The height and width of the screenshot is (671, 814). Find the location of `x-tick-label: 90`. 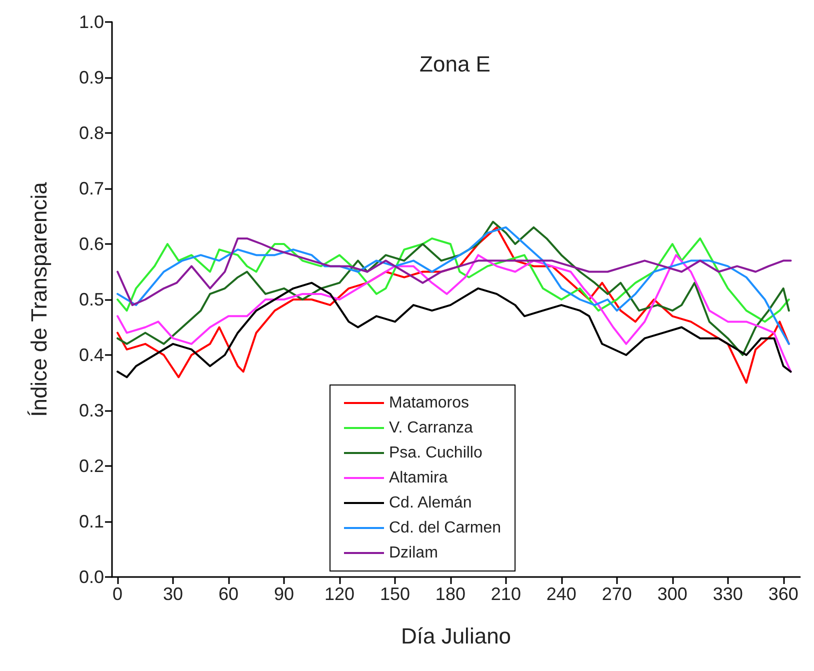

x-tick-label: 90 is located at coordinates (284, 594).